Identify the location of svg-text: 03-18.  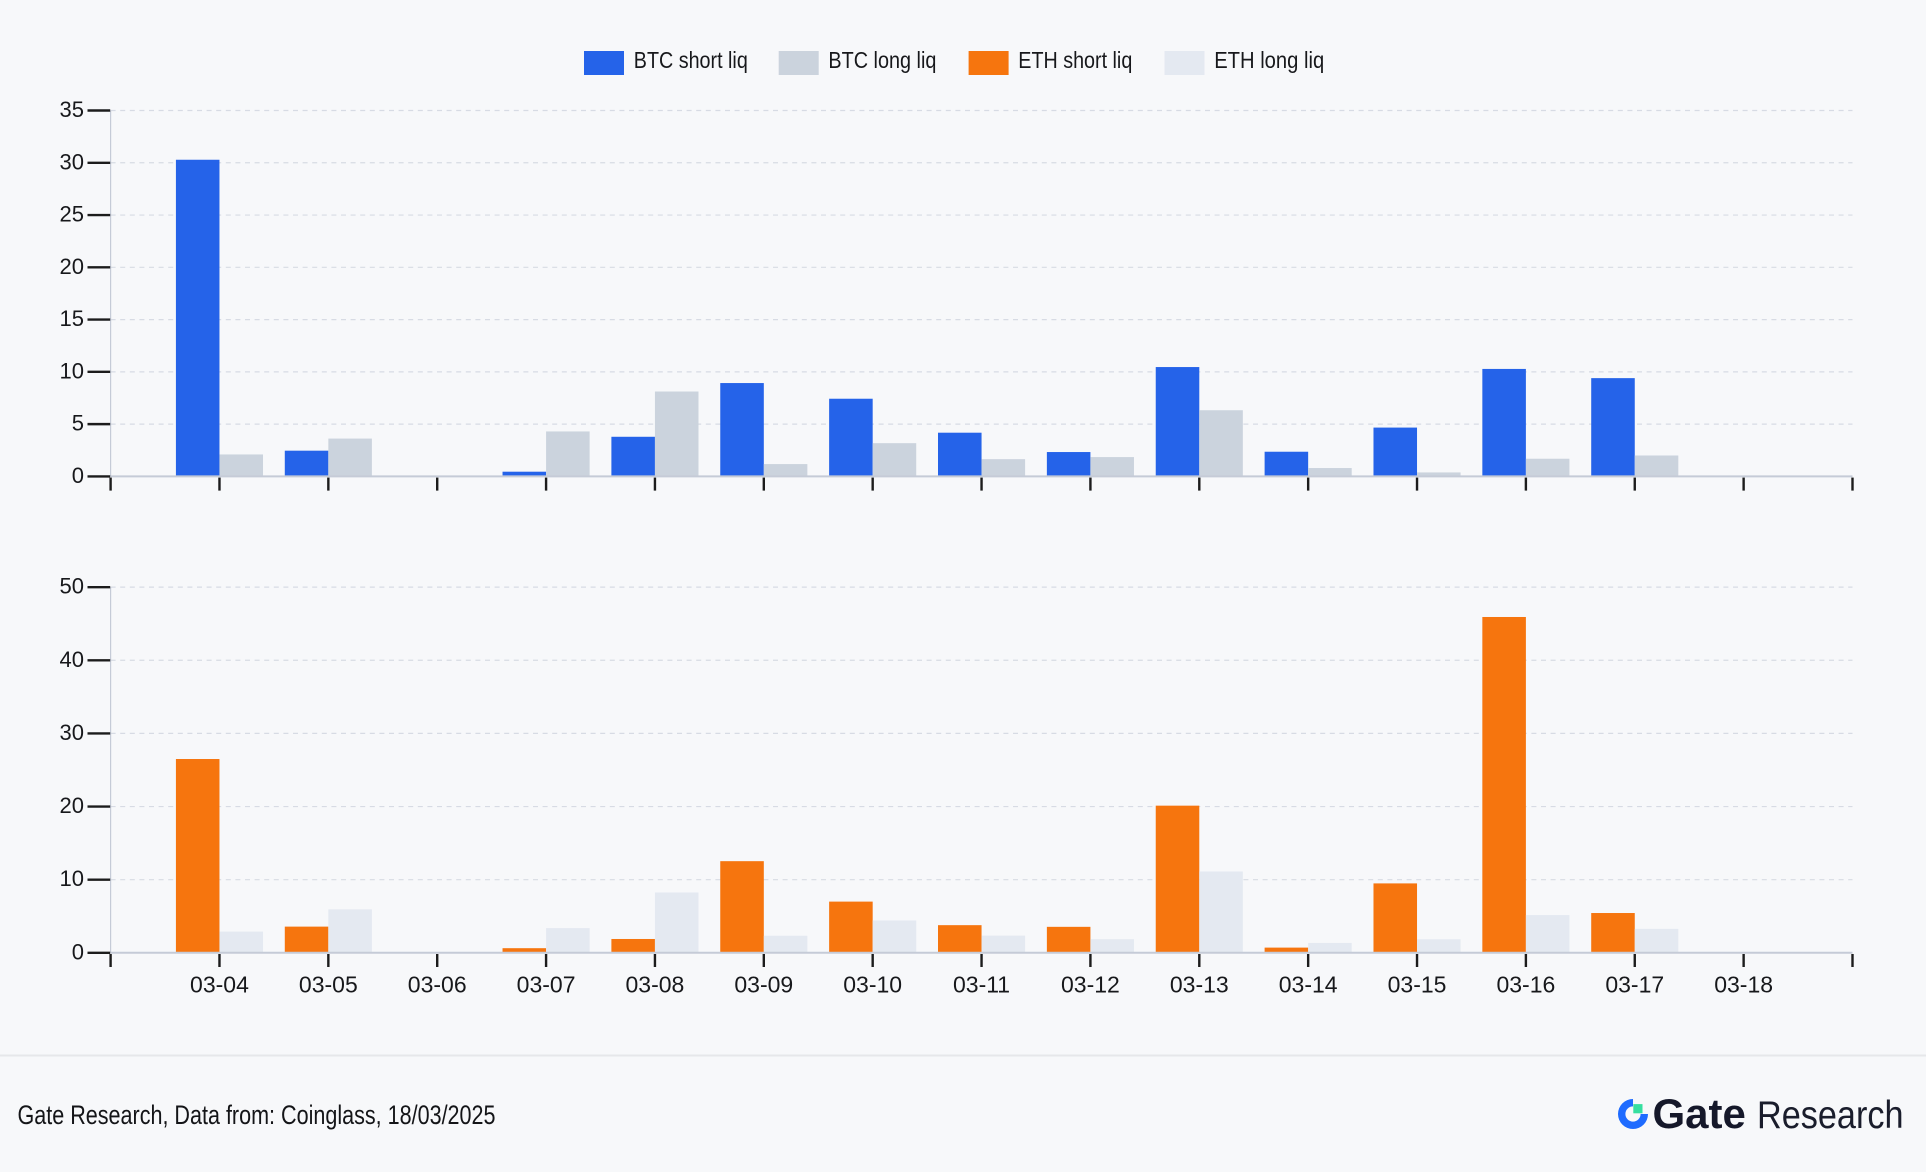
(1743, 985).